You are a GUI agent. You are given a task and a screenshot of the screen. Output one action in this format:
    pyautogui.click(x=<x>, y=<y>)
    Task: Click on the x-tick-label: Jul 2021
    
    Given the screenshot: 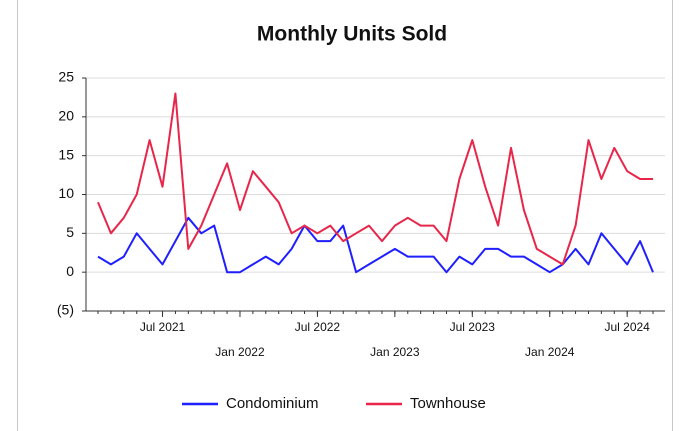 What is the action you would take?
    pyautogui.click(x=163, y=327)
    